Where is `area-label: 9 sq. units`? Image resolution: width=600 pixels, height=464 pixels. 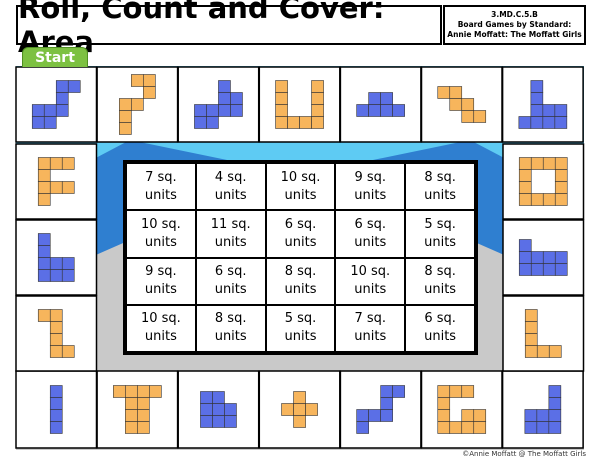
area-label: 9 sq. units is located at coordinates (370, 186).